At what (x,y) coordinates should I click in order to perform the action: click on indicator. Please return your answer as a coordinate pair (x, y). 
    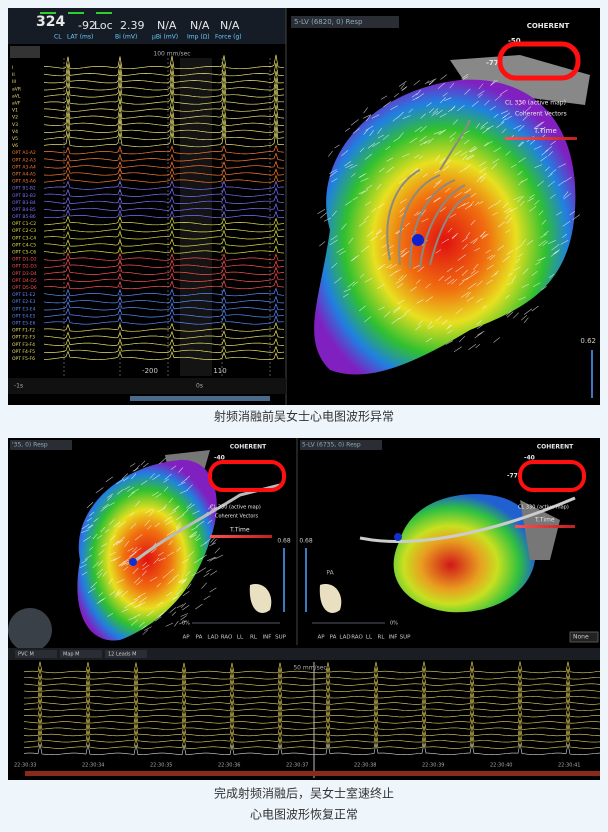
    Looking at the image, I should click on (48, 13).